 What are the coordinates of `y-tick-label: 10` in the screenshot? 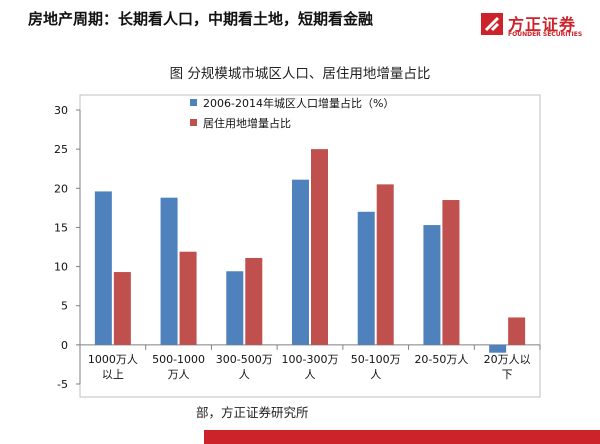 It's located at (61, 267).